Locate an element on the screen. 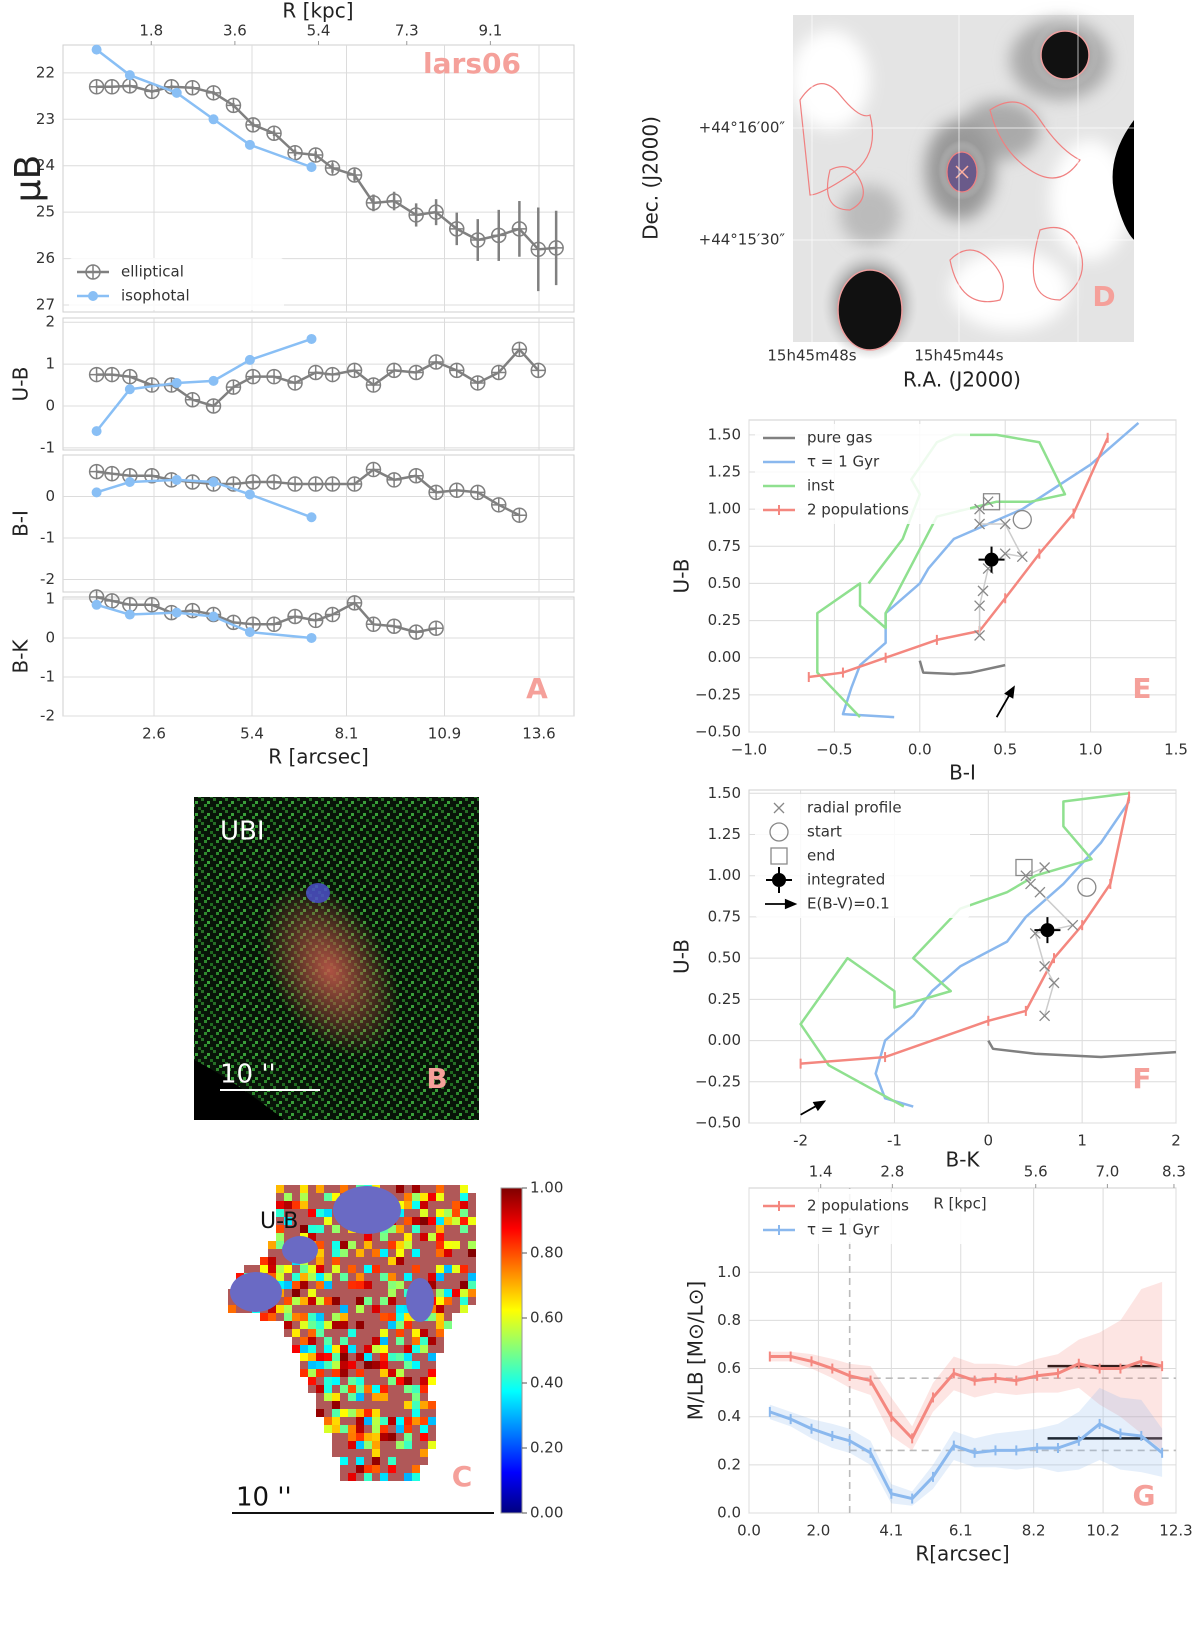 This screenshot has height=1651, width=1200. y-tick-label: 1.50 is located at coordinates (724, 793).